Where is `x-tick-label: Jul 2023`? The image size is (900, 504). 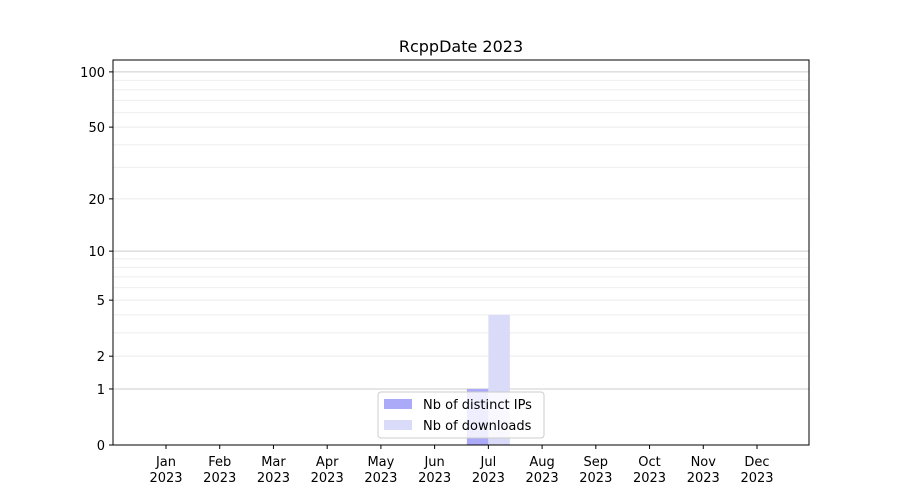
x-tick-label: Jul 2023 is located at coordinates (488, 470).